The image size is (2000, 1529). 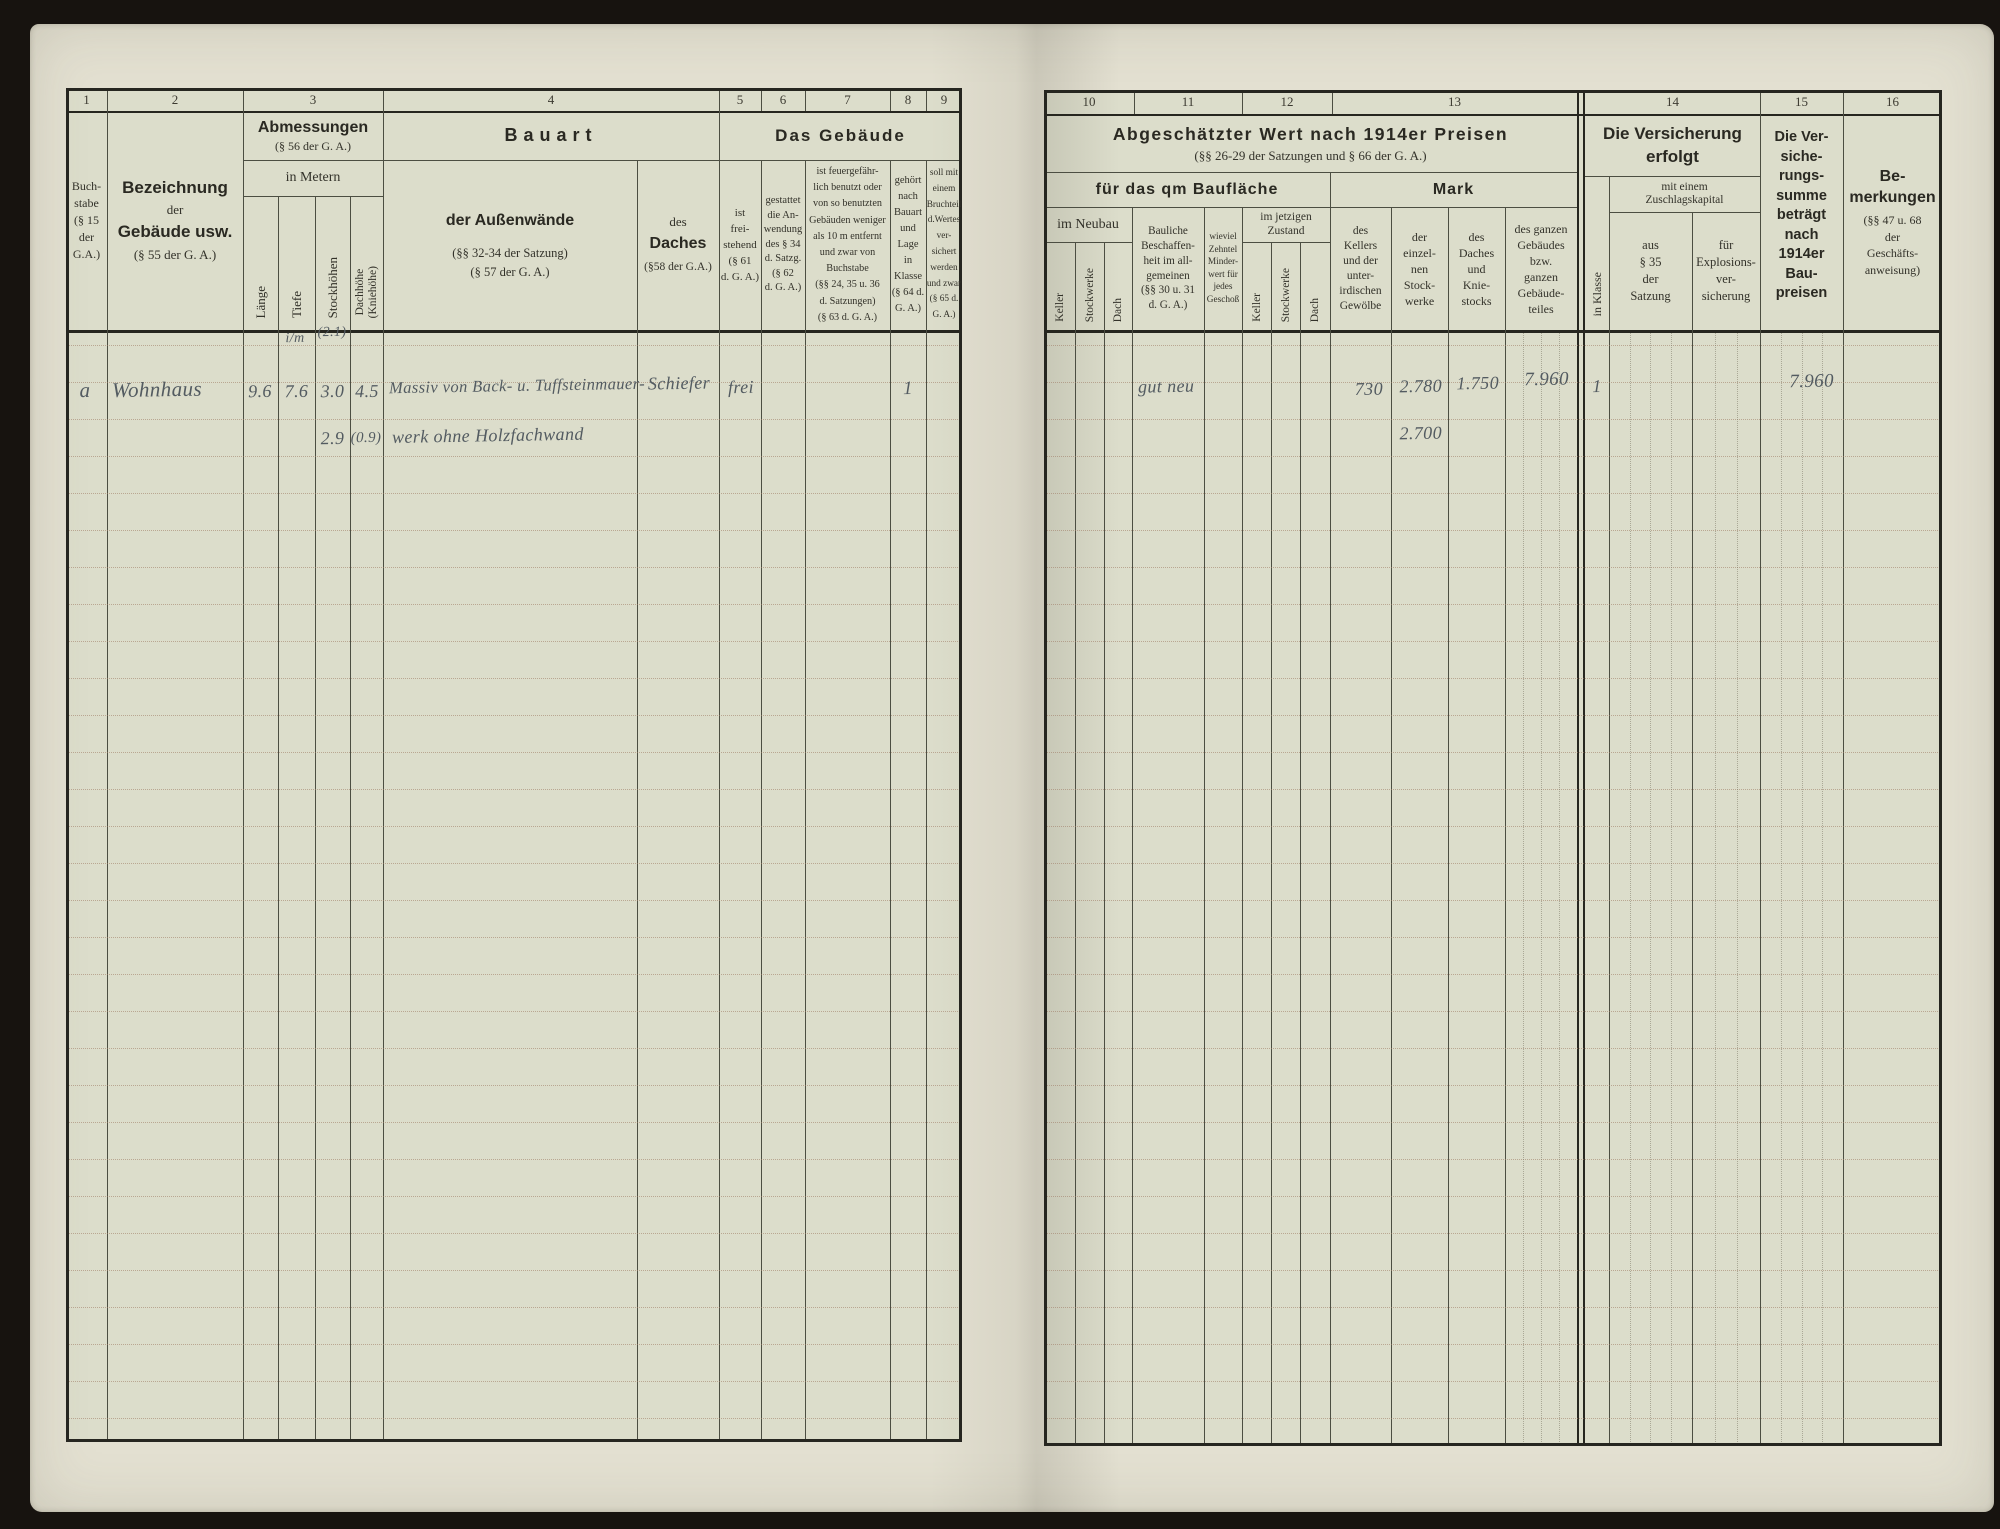 What do you see at coordinates (1421, 385) in the screenshot?
I see `entry-stockwerke-wert-1: 2.780` at bounding box center [1421, 385].